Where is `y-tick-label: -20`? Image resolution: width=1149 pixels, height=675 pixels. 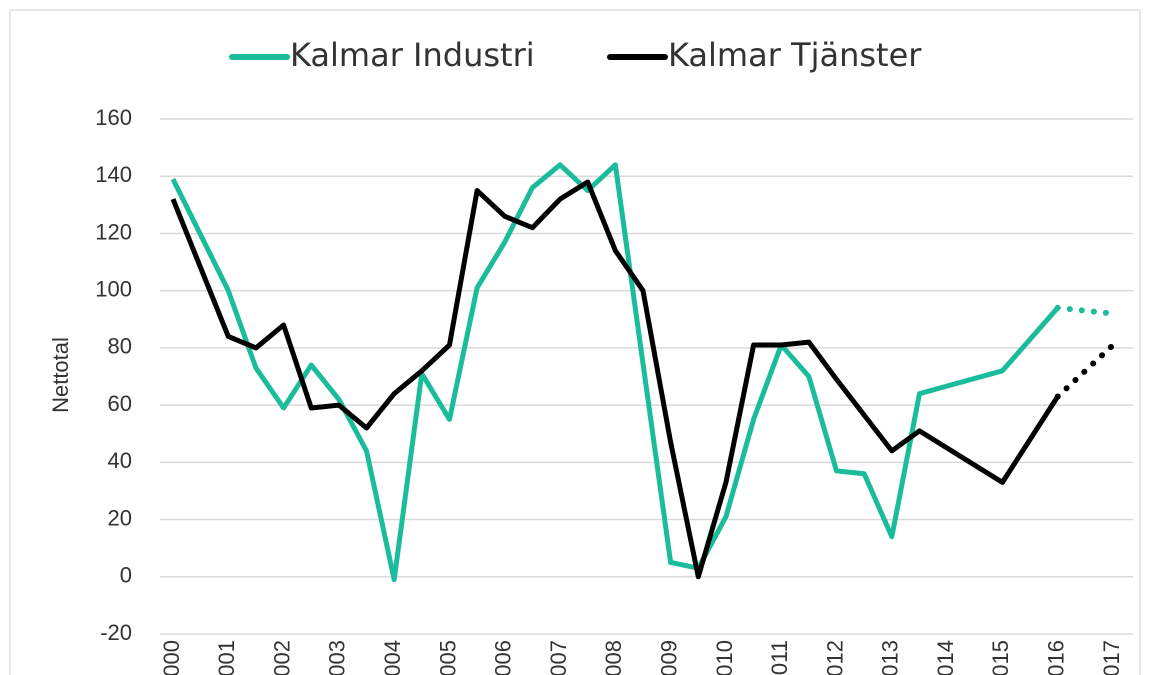
y-tick-label: -20 is located at coordinates (116, 632).